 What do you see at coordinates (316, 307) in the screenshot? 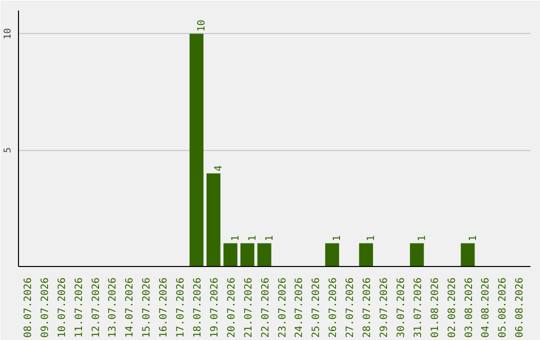
I see `x-tick-label: 25.07.2026` at bounding box center [316, 307].